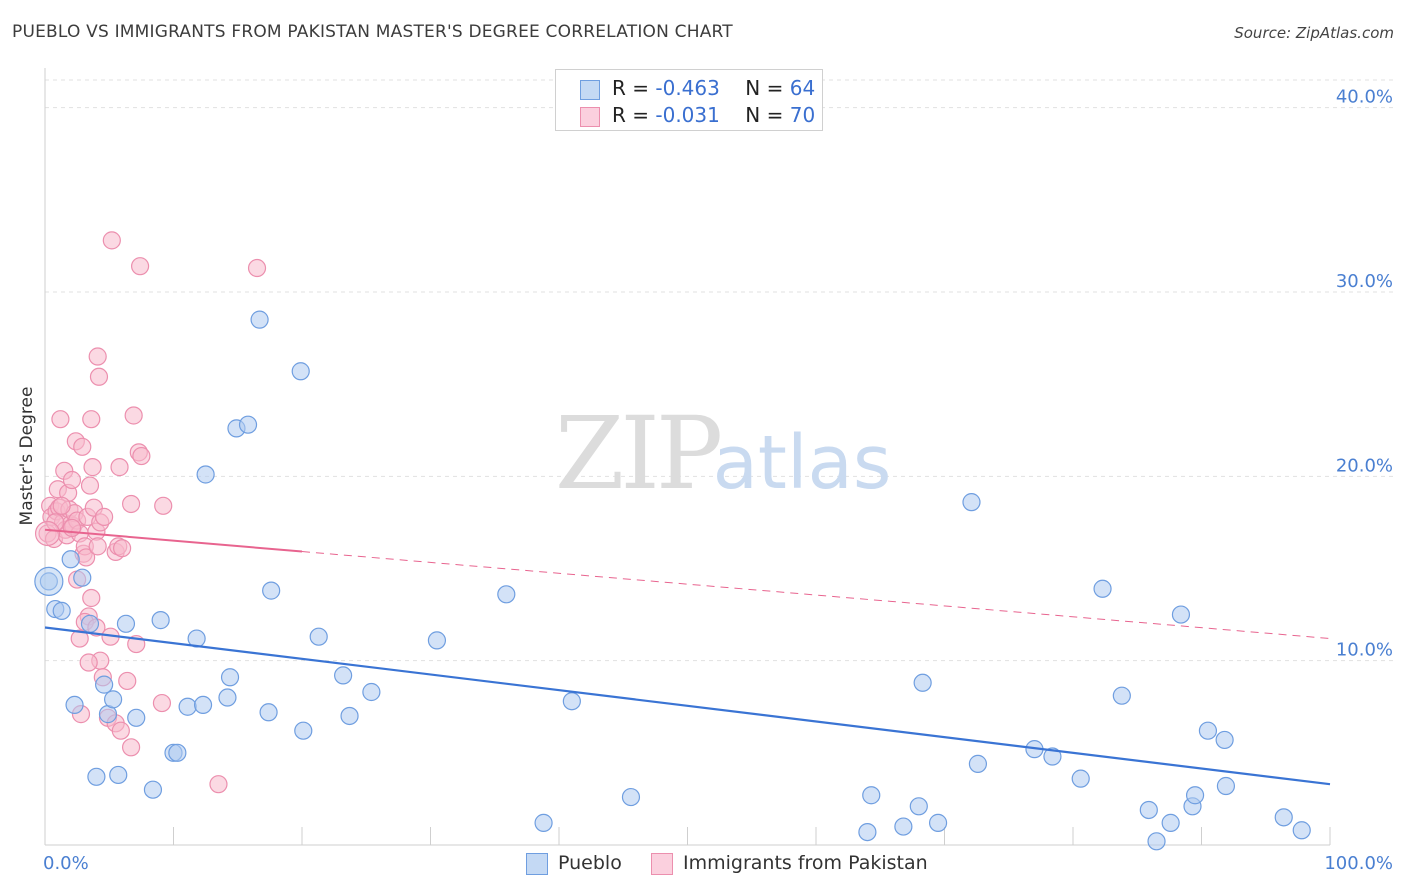 The width and height of the screenshot is (1406, 892). I want to click on legend-label-pakistan: Immigrants from Pakistan, so click(805, 863).